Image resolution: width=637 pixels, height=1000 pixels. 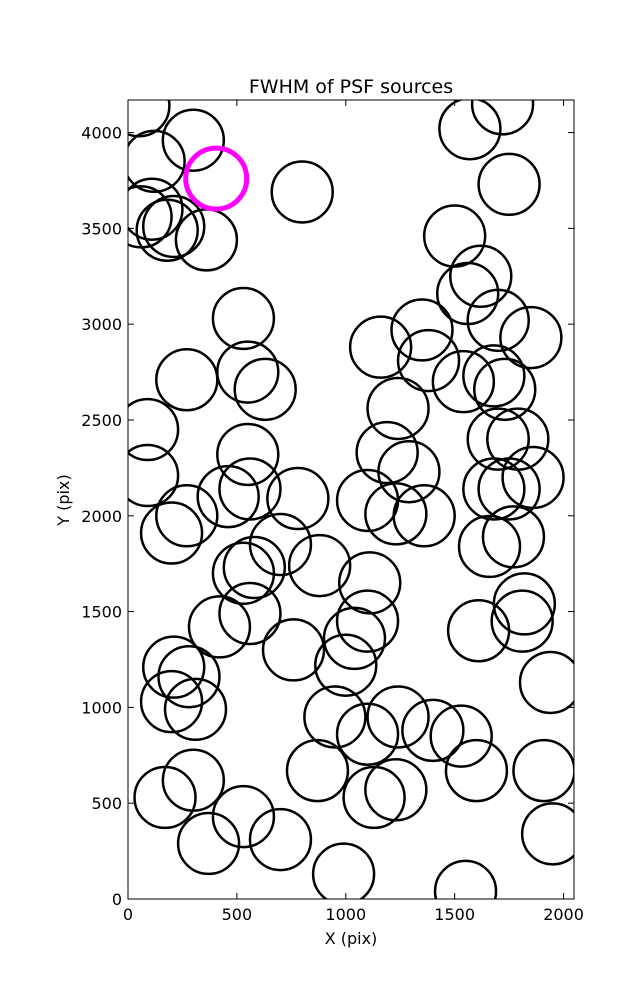 What do you see at coordinates (101, 324) in the screenshot?
I see `y-tick-label: 3000` at bounding box center [101, 324].